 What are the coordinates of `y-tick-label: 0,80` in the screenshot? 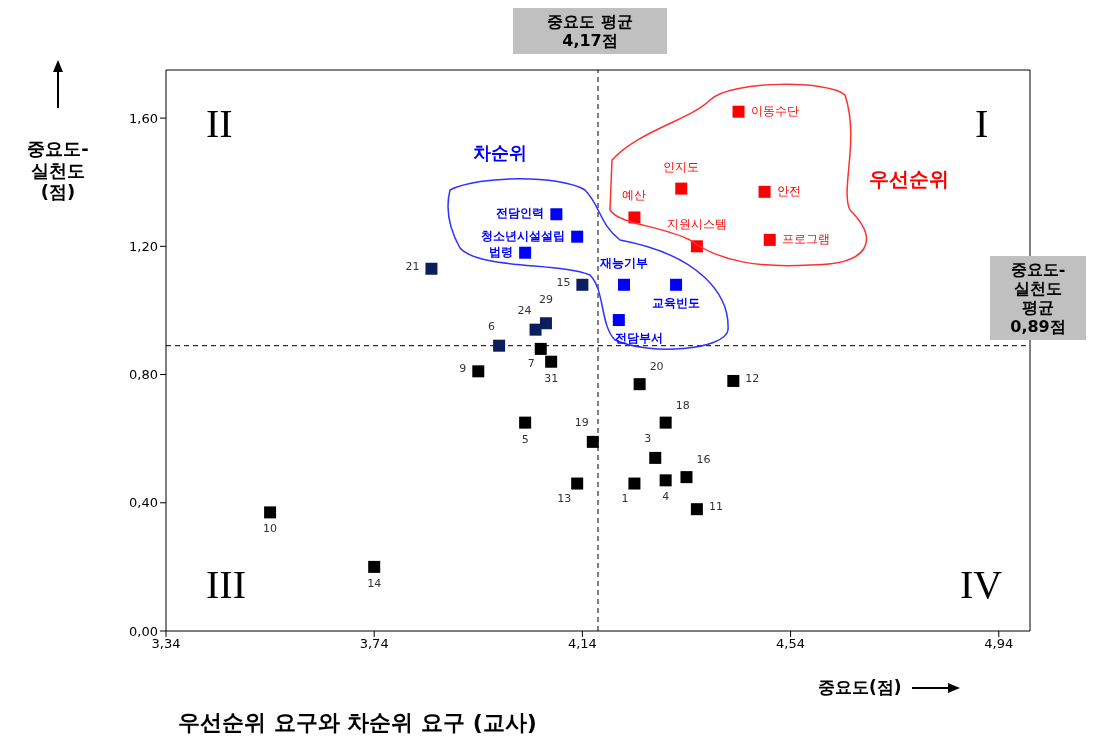 It's located at (143, 375).